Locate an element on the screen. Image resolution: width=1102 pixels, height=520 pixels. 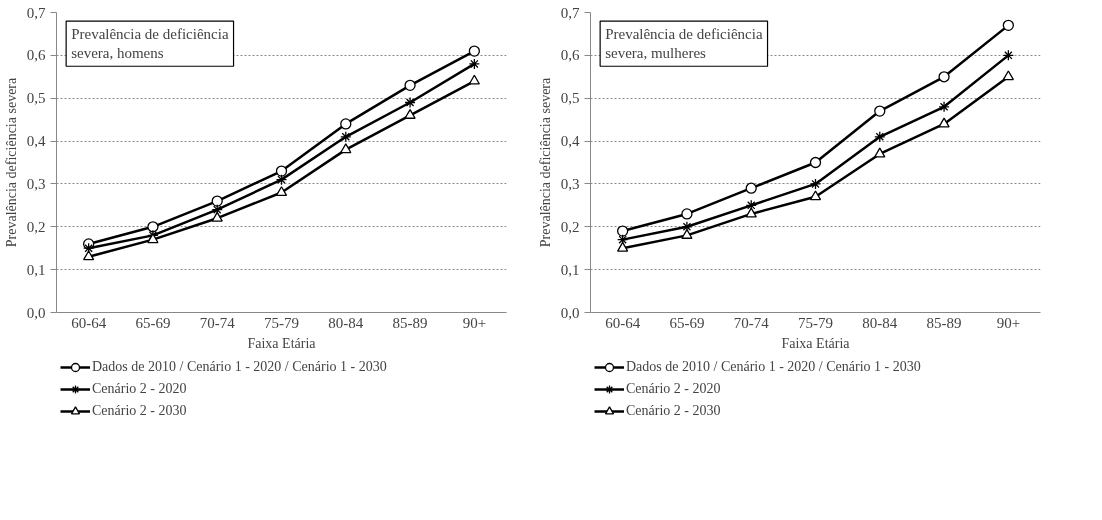
text: Prevalência de deficiência severa, homens is located at coordinates (150, 44).